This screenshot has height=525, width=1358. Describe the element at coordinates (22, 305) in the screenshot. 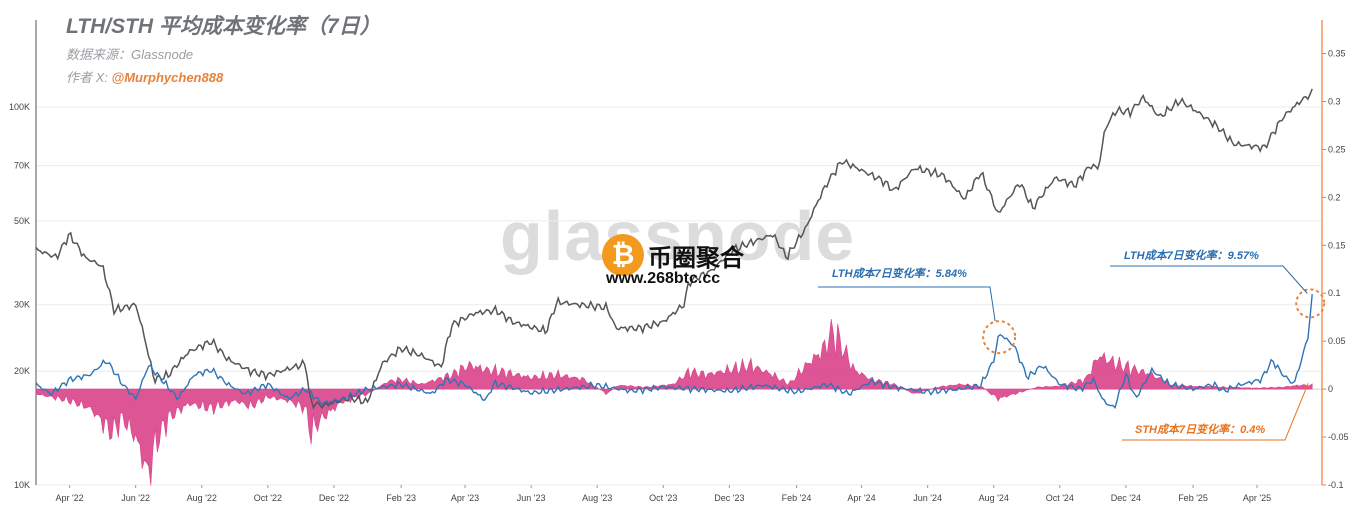

I see `left-tick-label: 30K` at that location.